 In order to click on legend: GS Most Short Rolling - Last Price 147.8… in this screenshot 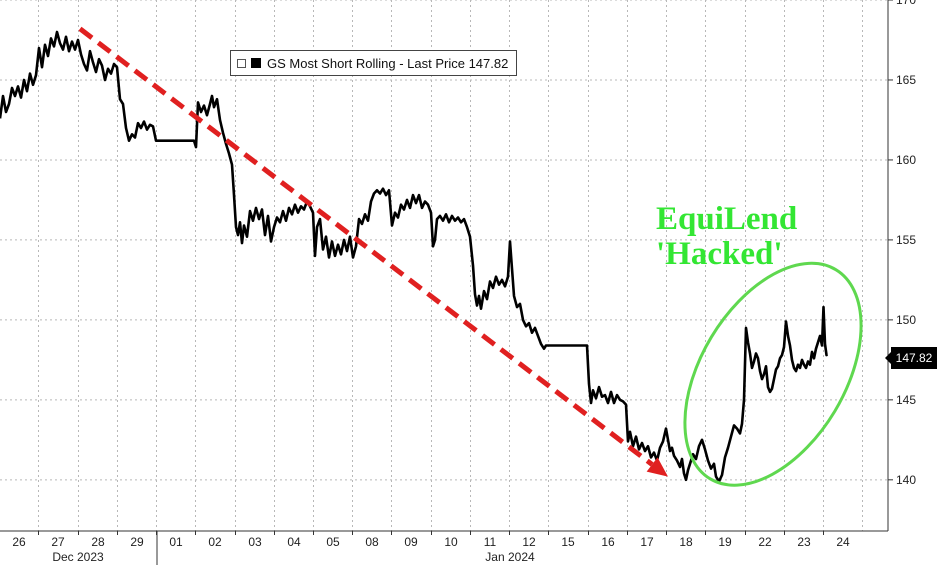, I will do `click(374, 63)`.